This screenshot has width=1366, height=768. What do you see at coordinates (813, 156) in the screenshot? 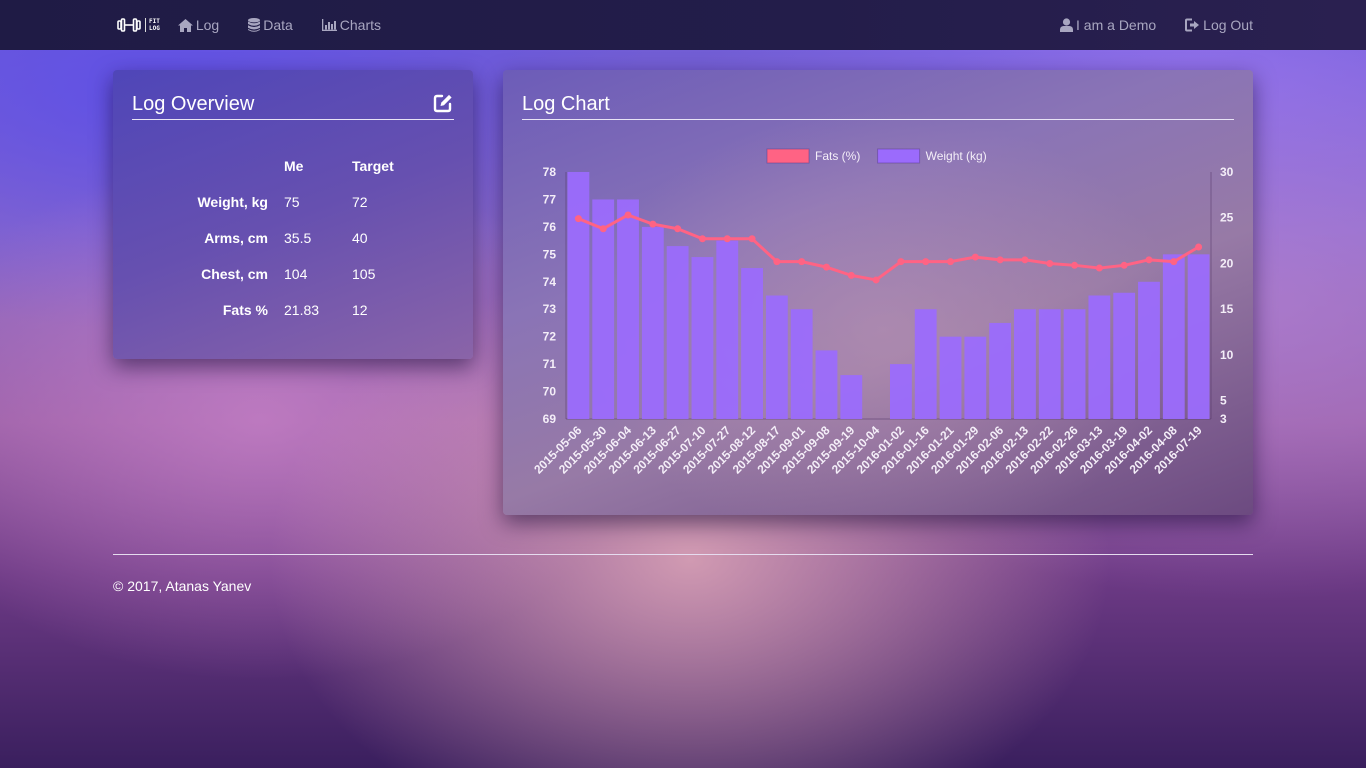
I see `legend-item-fats: Fats (%)` at bounding box center [813, 156].